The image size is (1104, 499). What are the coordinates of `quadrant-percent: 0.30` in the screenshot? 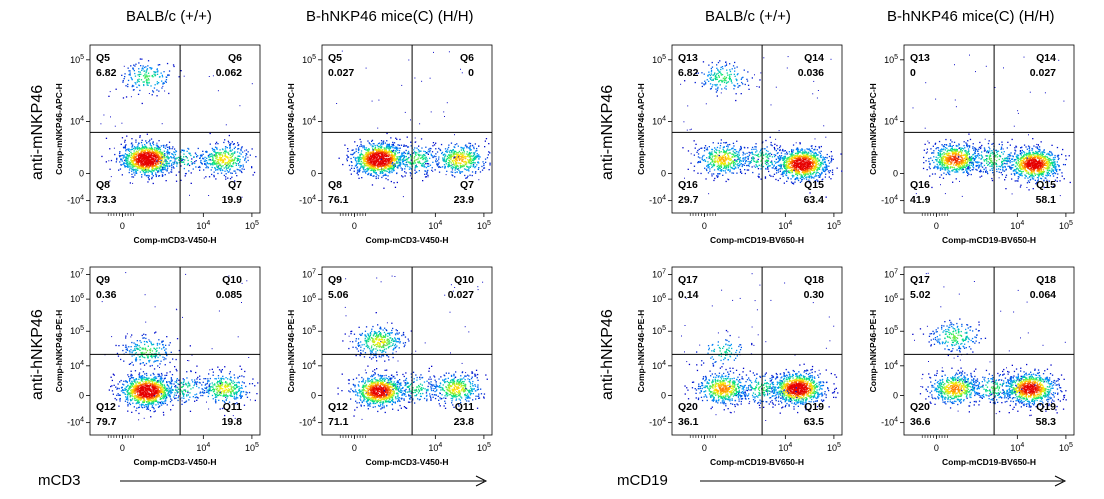 It's located at (814, 295).